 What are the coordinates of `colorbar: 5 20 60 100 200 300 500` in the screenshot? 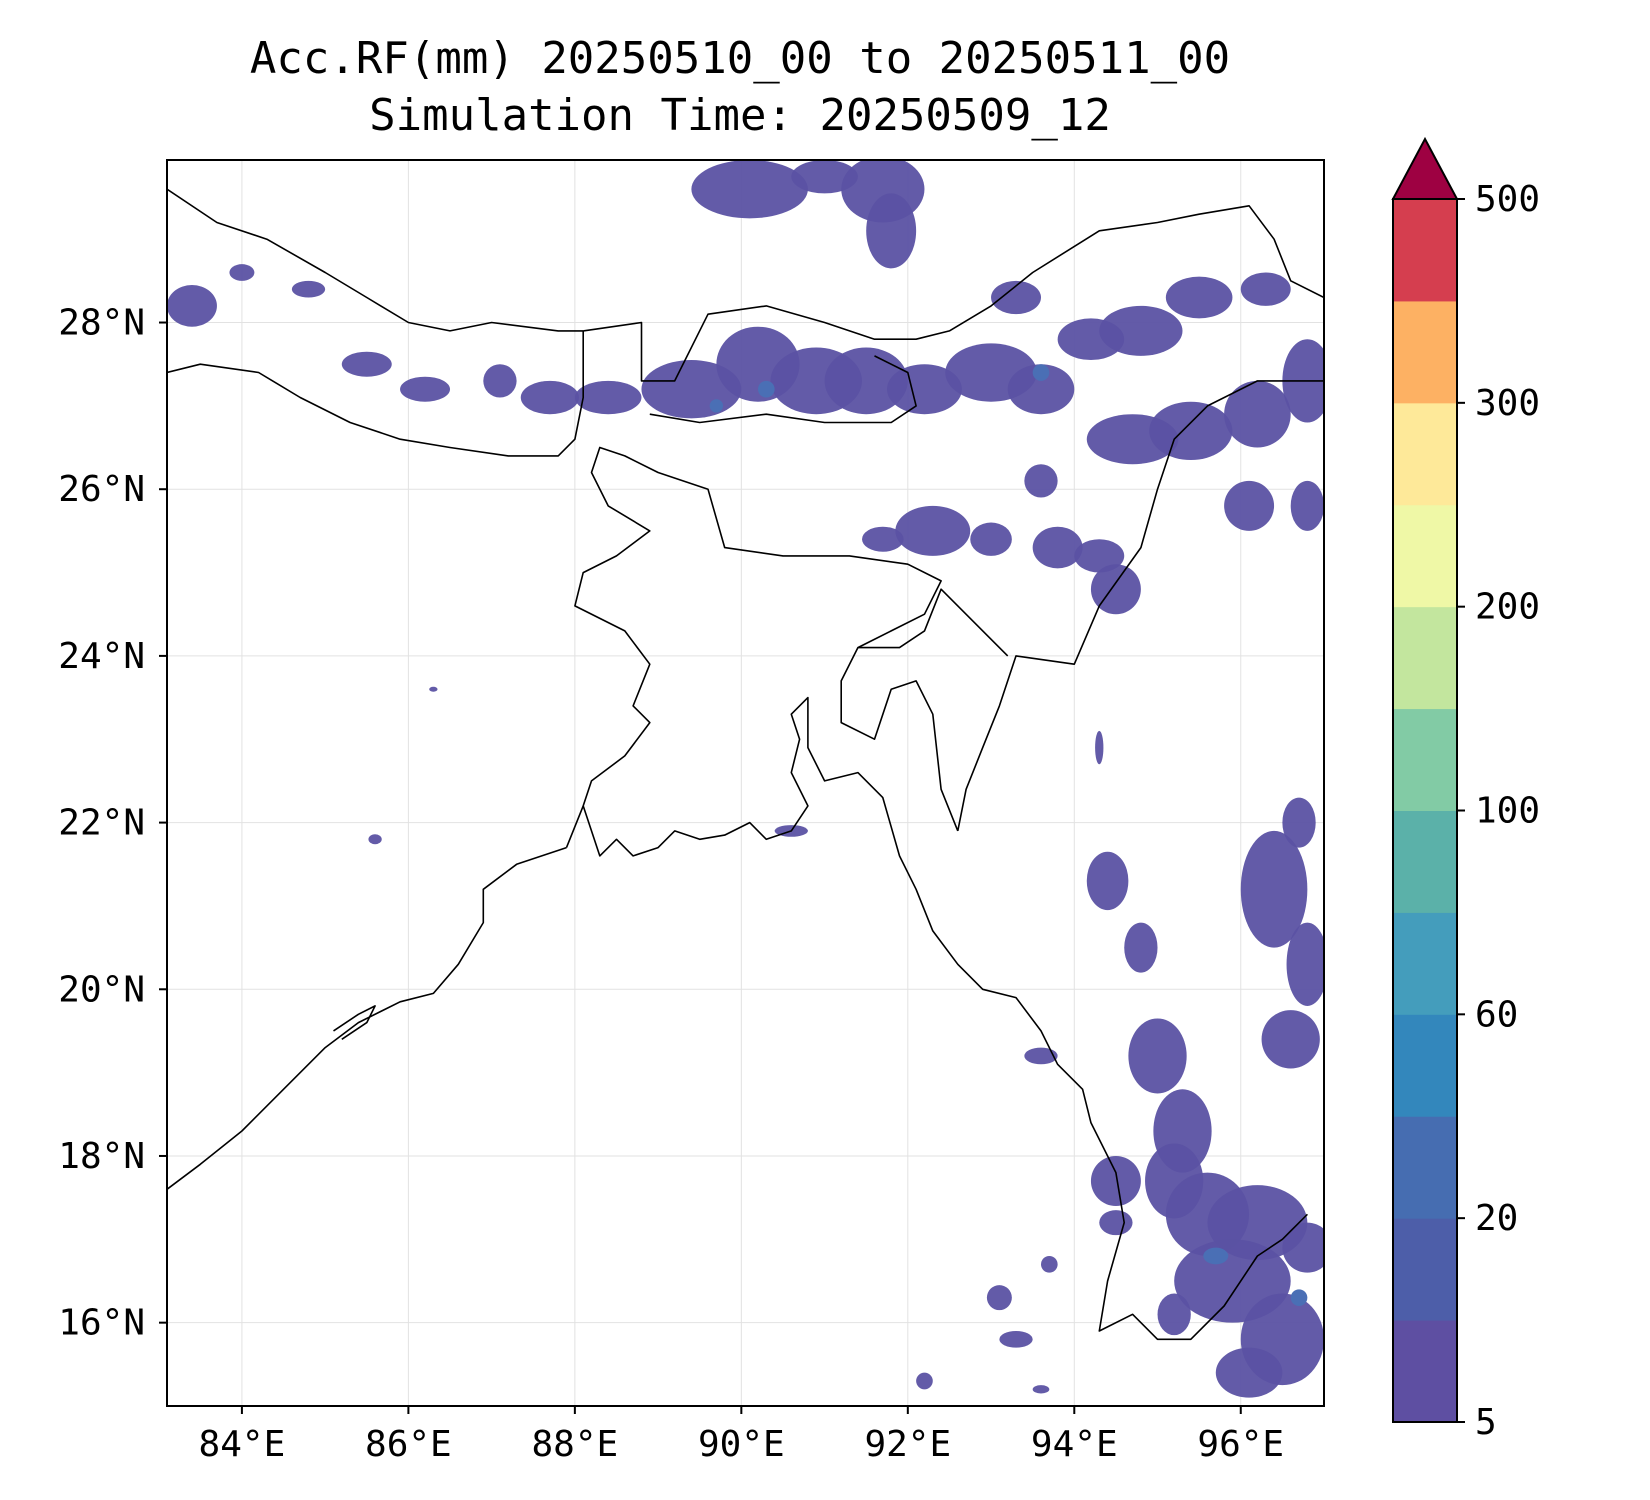 It's located at (1465, 789).